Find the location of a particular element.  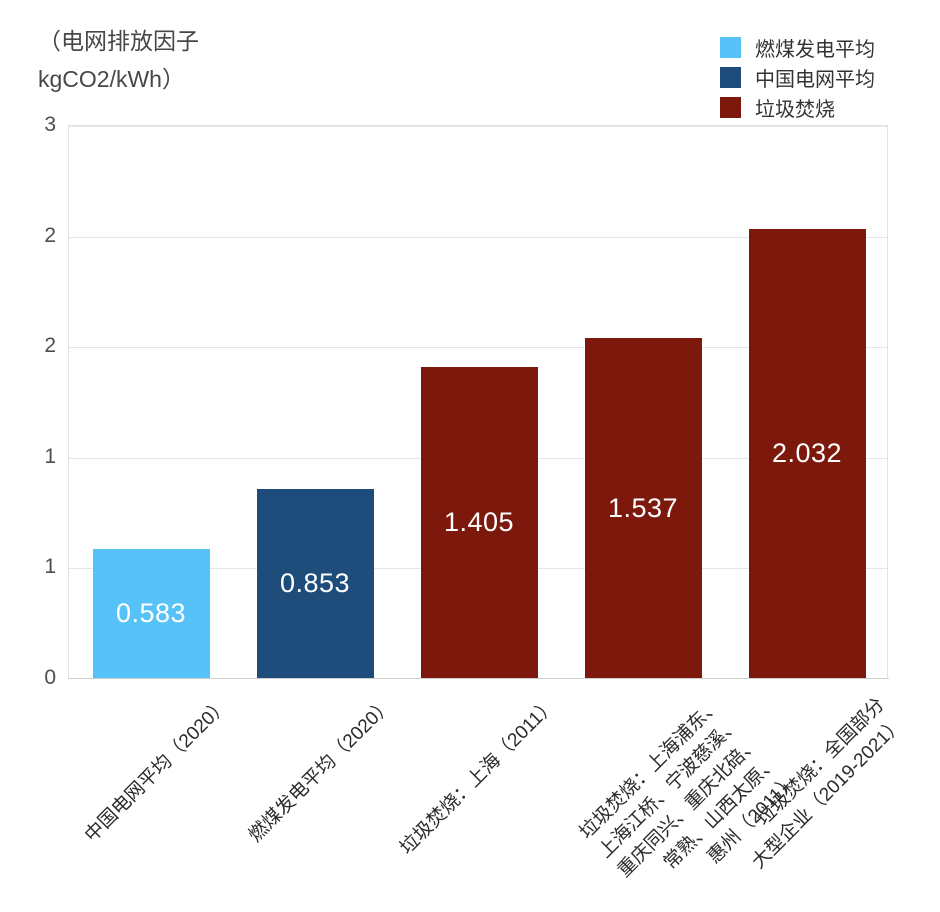

bar-1: 0.583 is located at coordinates (151, 613).